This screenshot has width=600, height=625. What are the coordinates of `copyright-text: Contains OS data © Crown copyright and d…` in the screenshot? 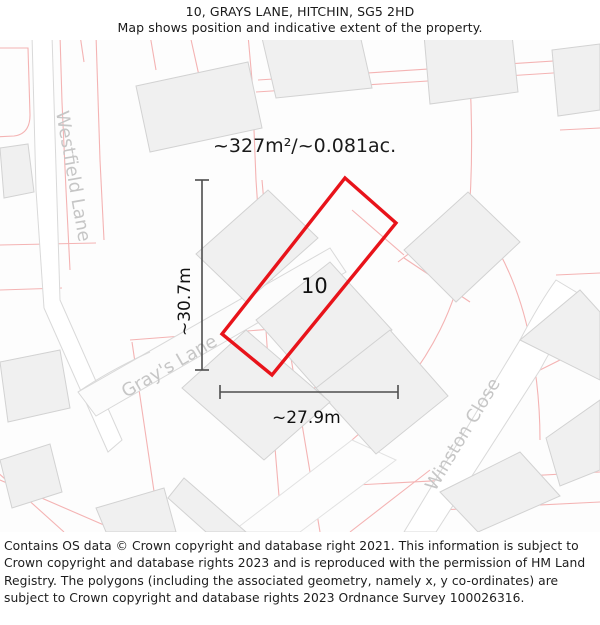 It's located at (295, 572).